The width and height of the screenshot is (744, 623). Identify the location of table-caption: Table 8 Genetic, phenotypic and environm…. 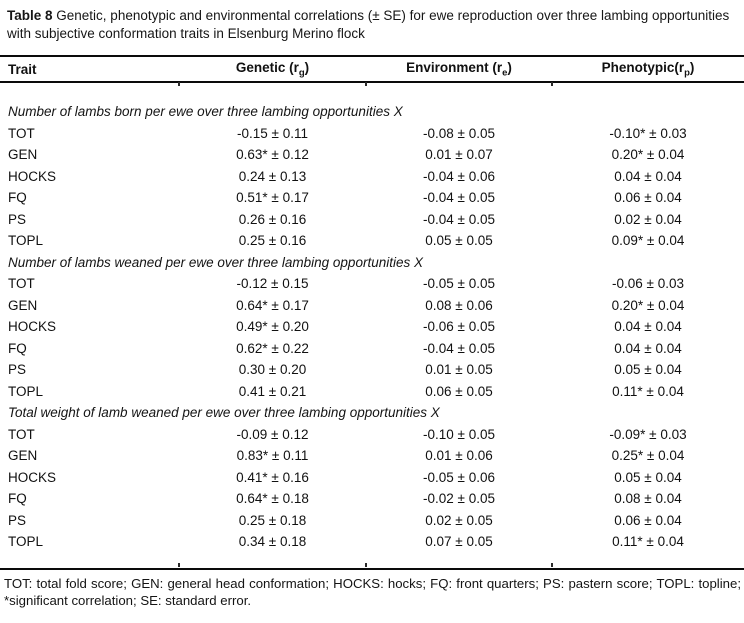
(372, 24).